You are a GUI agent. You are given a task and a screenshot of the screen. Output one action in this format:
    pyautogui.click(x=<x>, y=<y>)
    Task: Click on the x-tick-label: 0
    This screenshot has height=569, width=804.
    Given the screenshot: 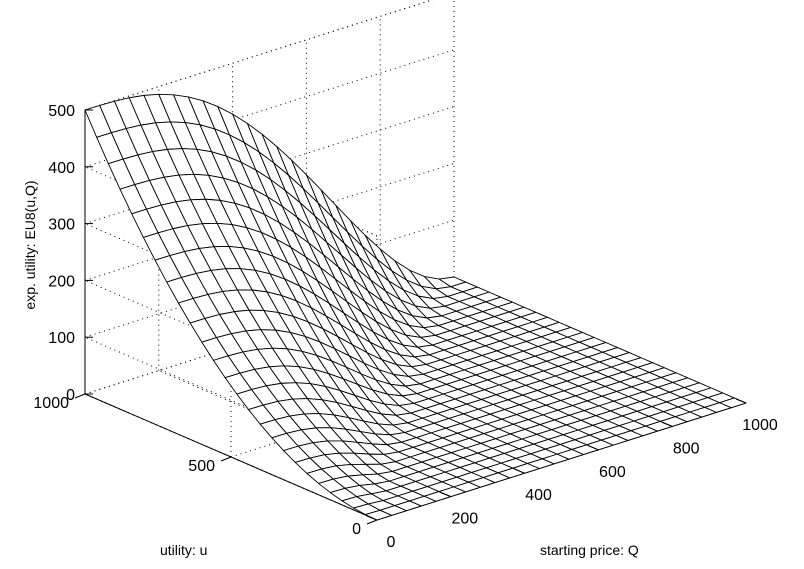 What is the action you would take?
    pyautogui.click(x=391, y=542)
    